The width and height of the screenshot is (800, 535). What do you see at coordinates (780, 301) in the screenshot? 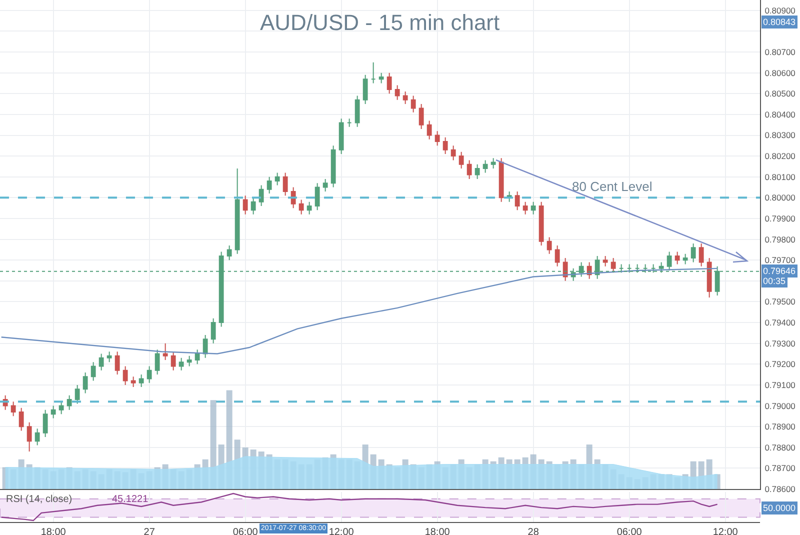
I see `y-tick-label: 0.79500` at bounding box center [780, 301].